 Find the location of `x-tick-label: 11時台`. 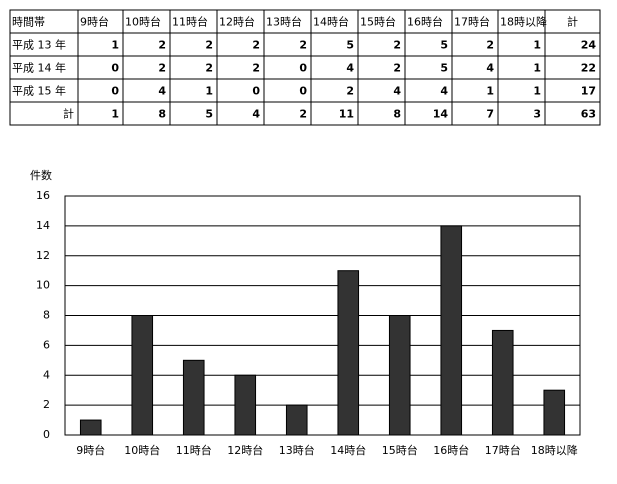

x-tick-label: 11時台 is located at coordinates (194, 450).